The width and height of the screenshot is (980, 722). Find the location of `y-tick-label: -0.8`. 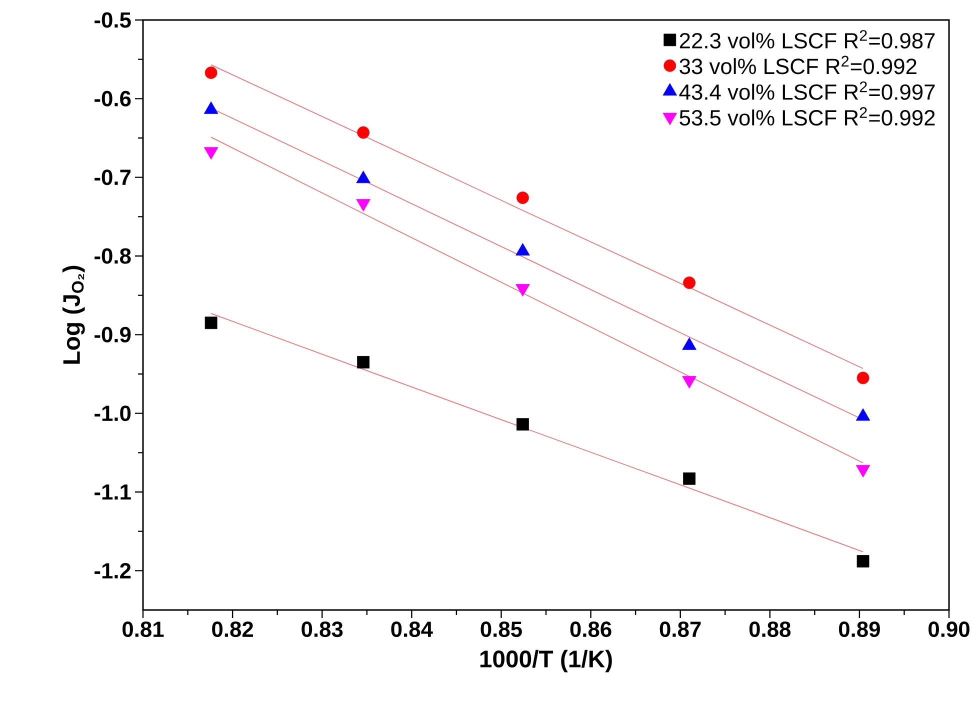

y-tick-label: -0.8 is located at coordinates (112, 256).